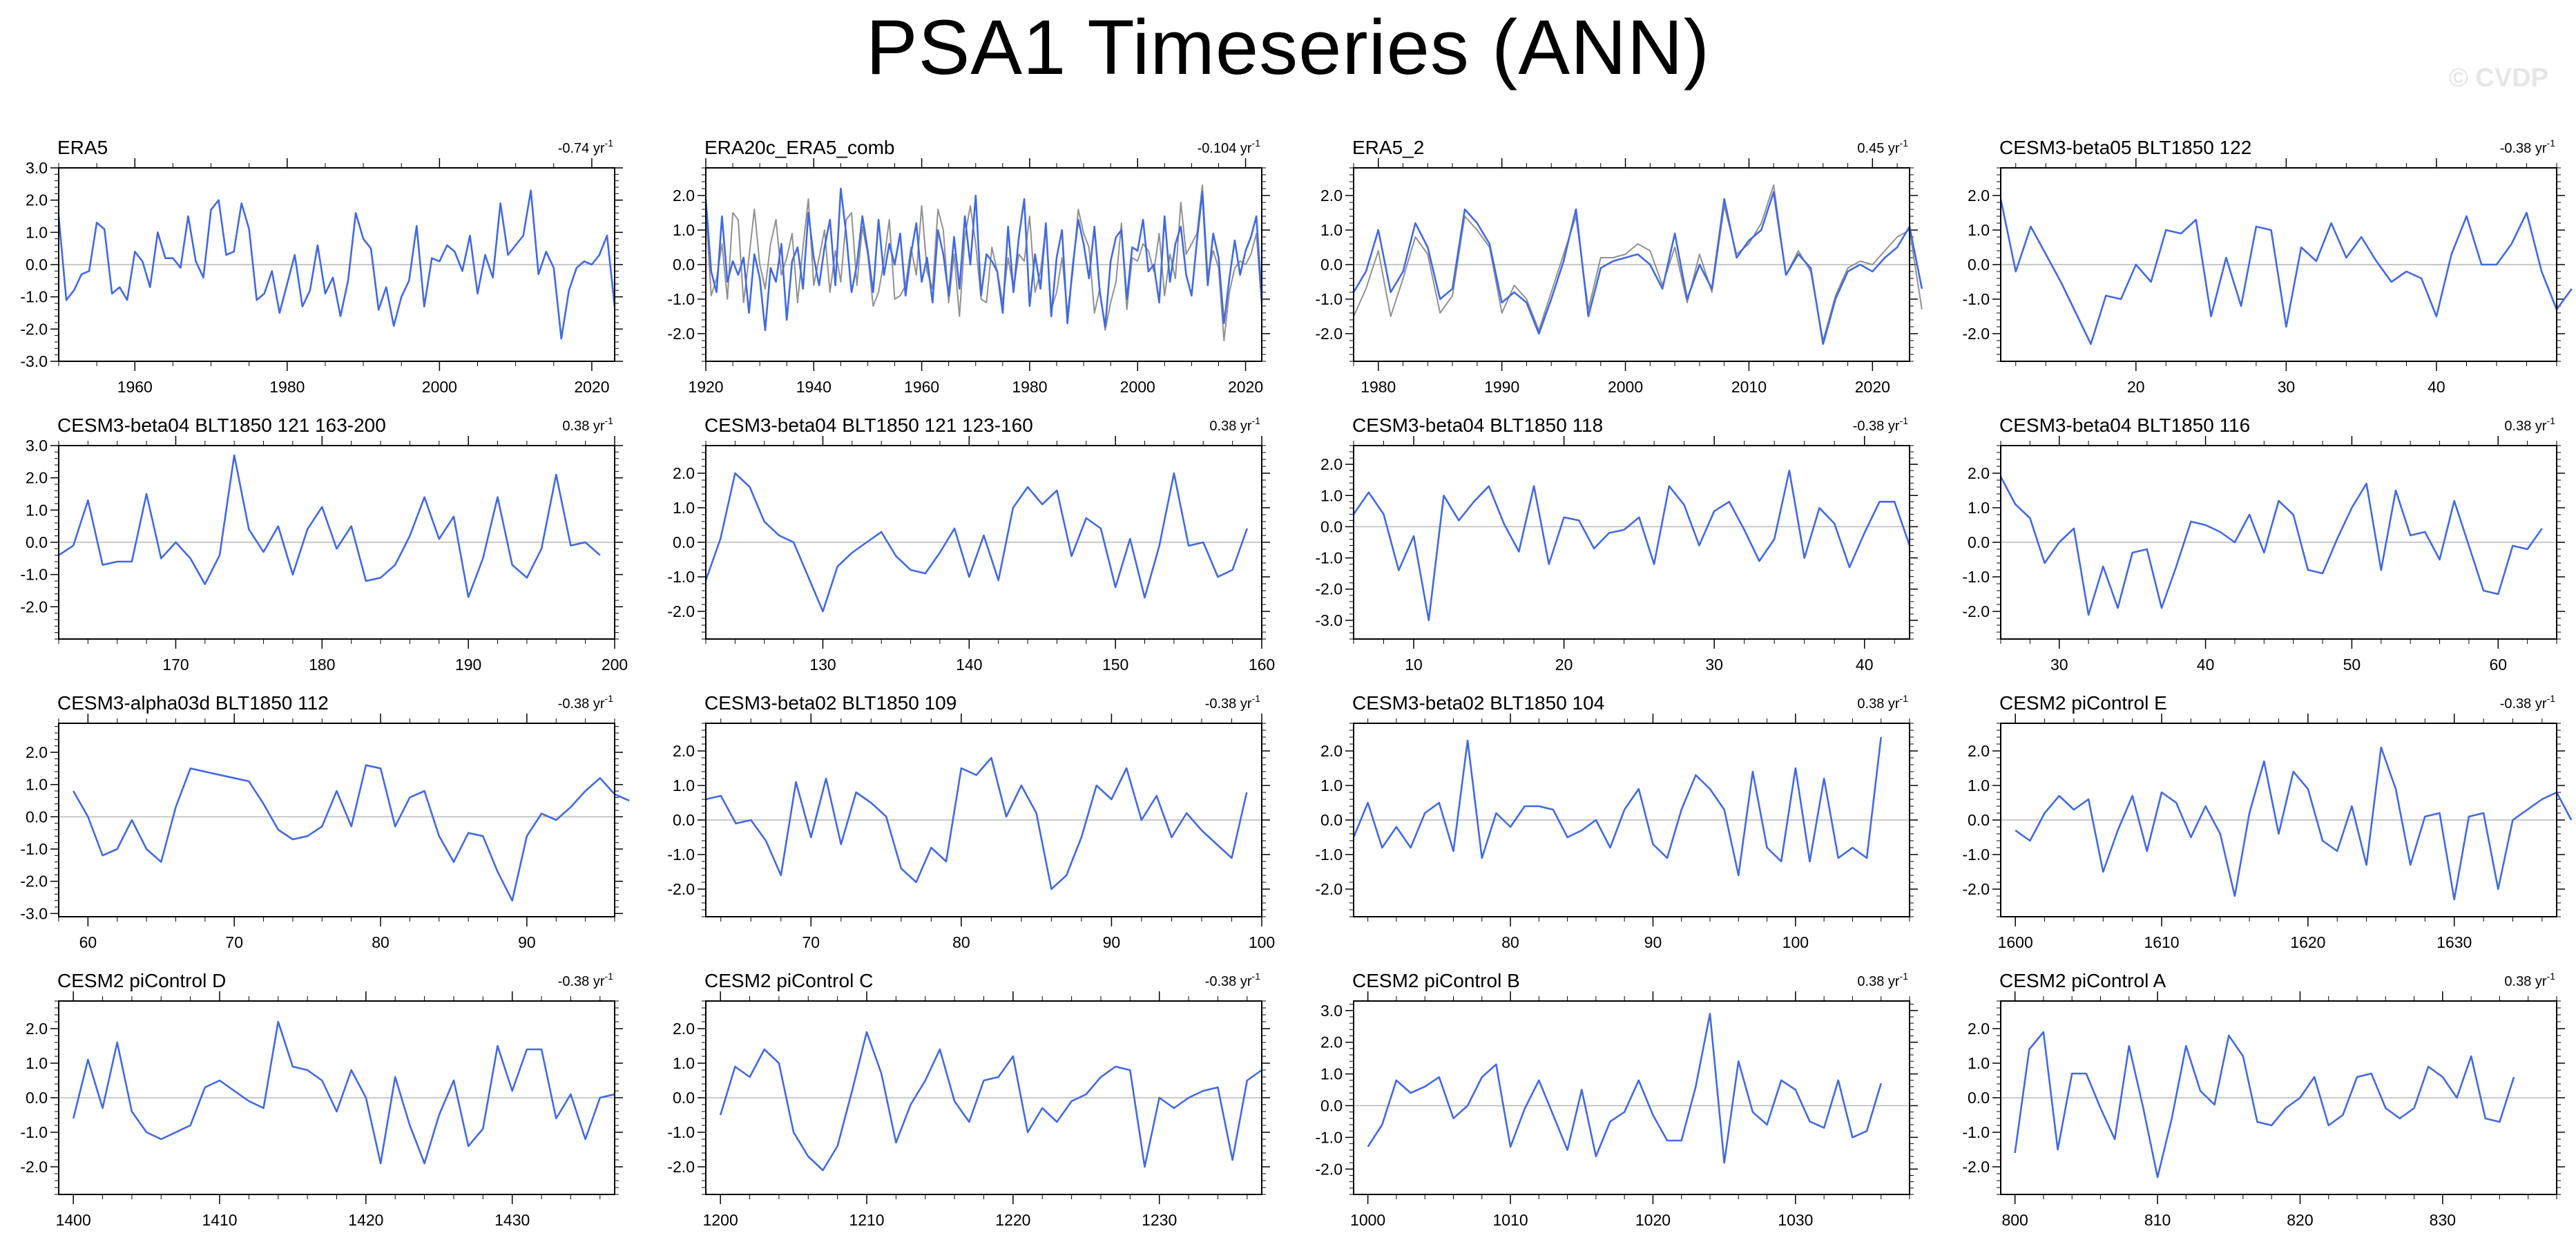  Describe the element at coordinates (585, 146) in the screenshot. I see `trend-label: -0.74 yr-1` at that location.